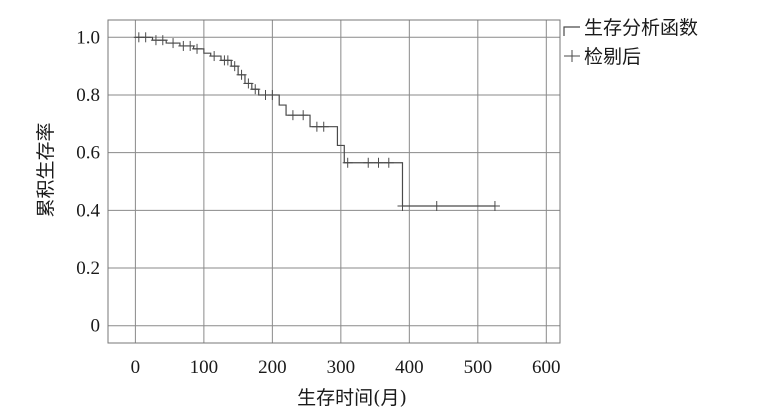 The width and height of the screenshot is (757, 418). What do you see at coordinates (96, 326) in the screenshot?
I see `y-tick-label: 0` at bounding box center [96, 326].